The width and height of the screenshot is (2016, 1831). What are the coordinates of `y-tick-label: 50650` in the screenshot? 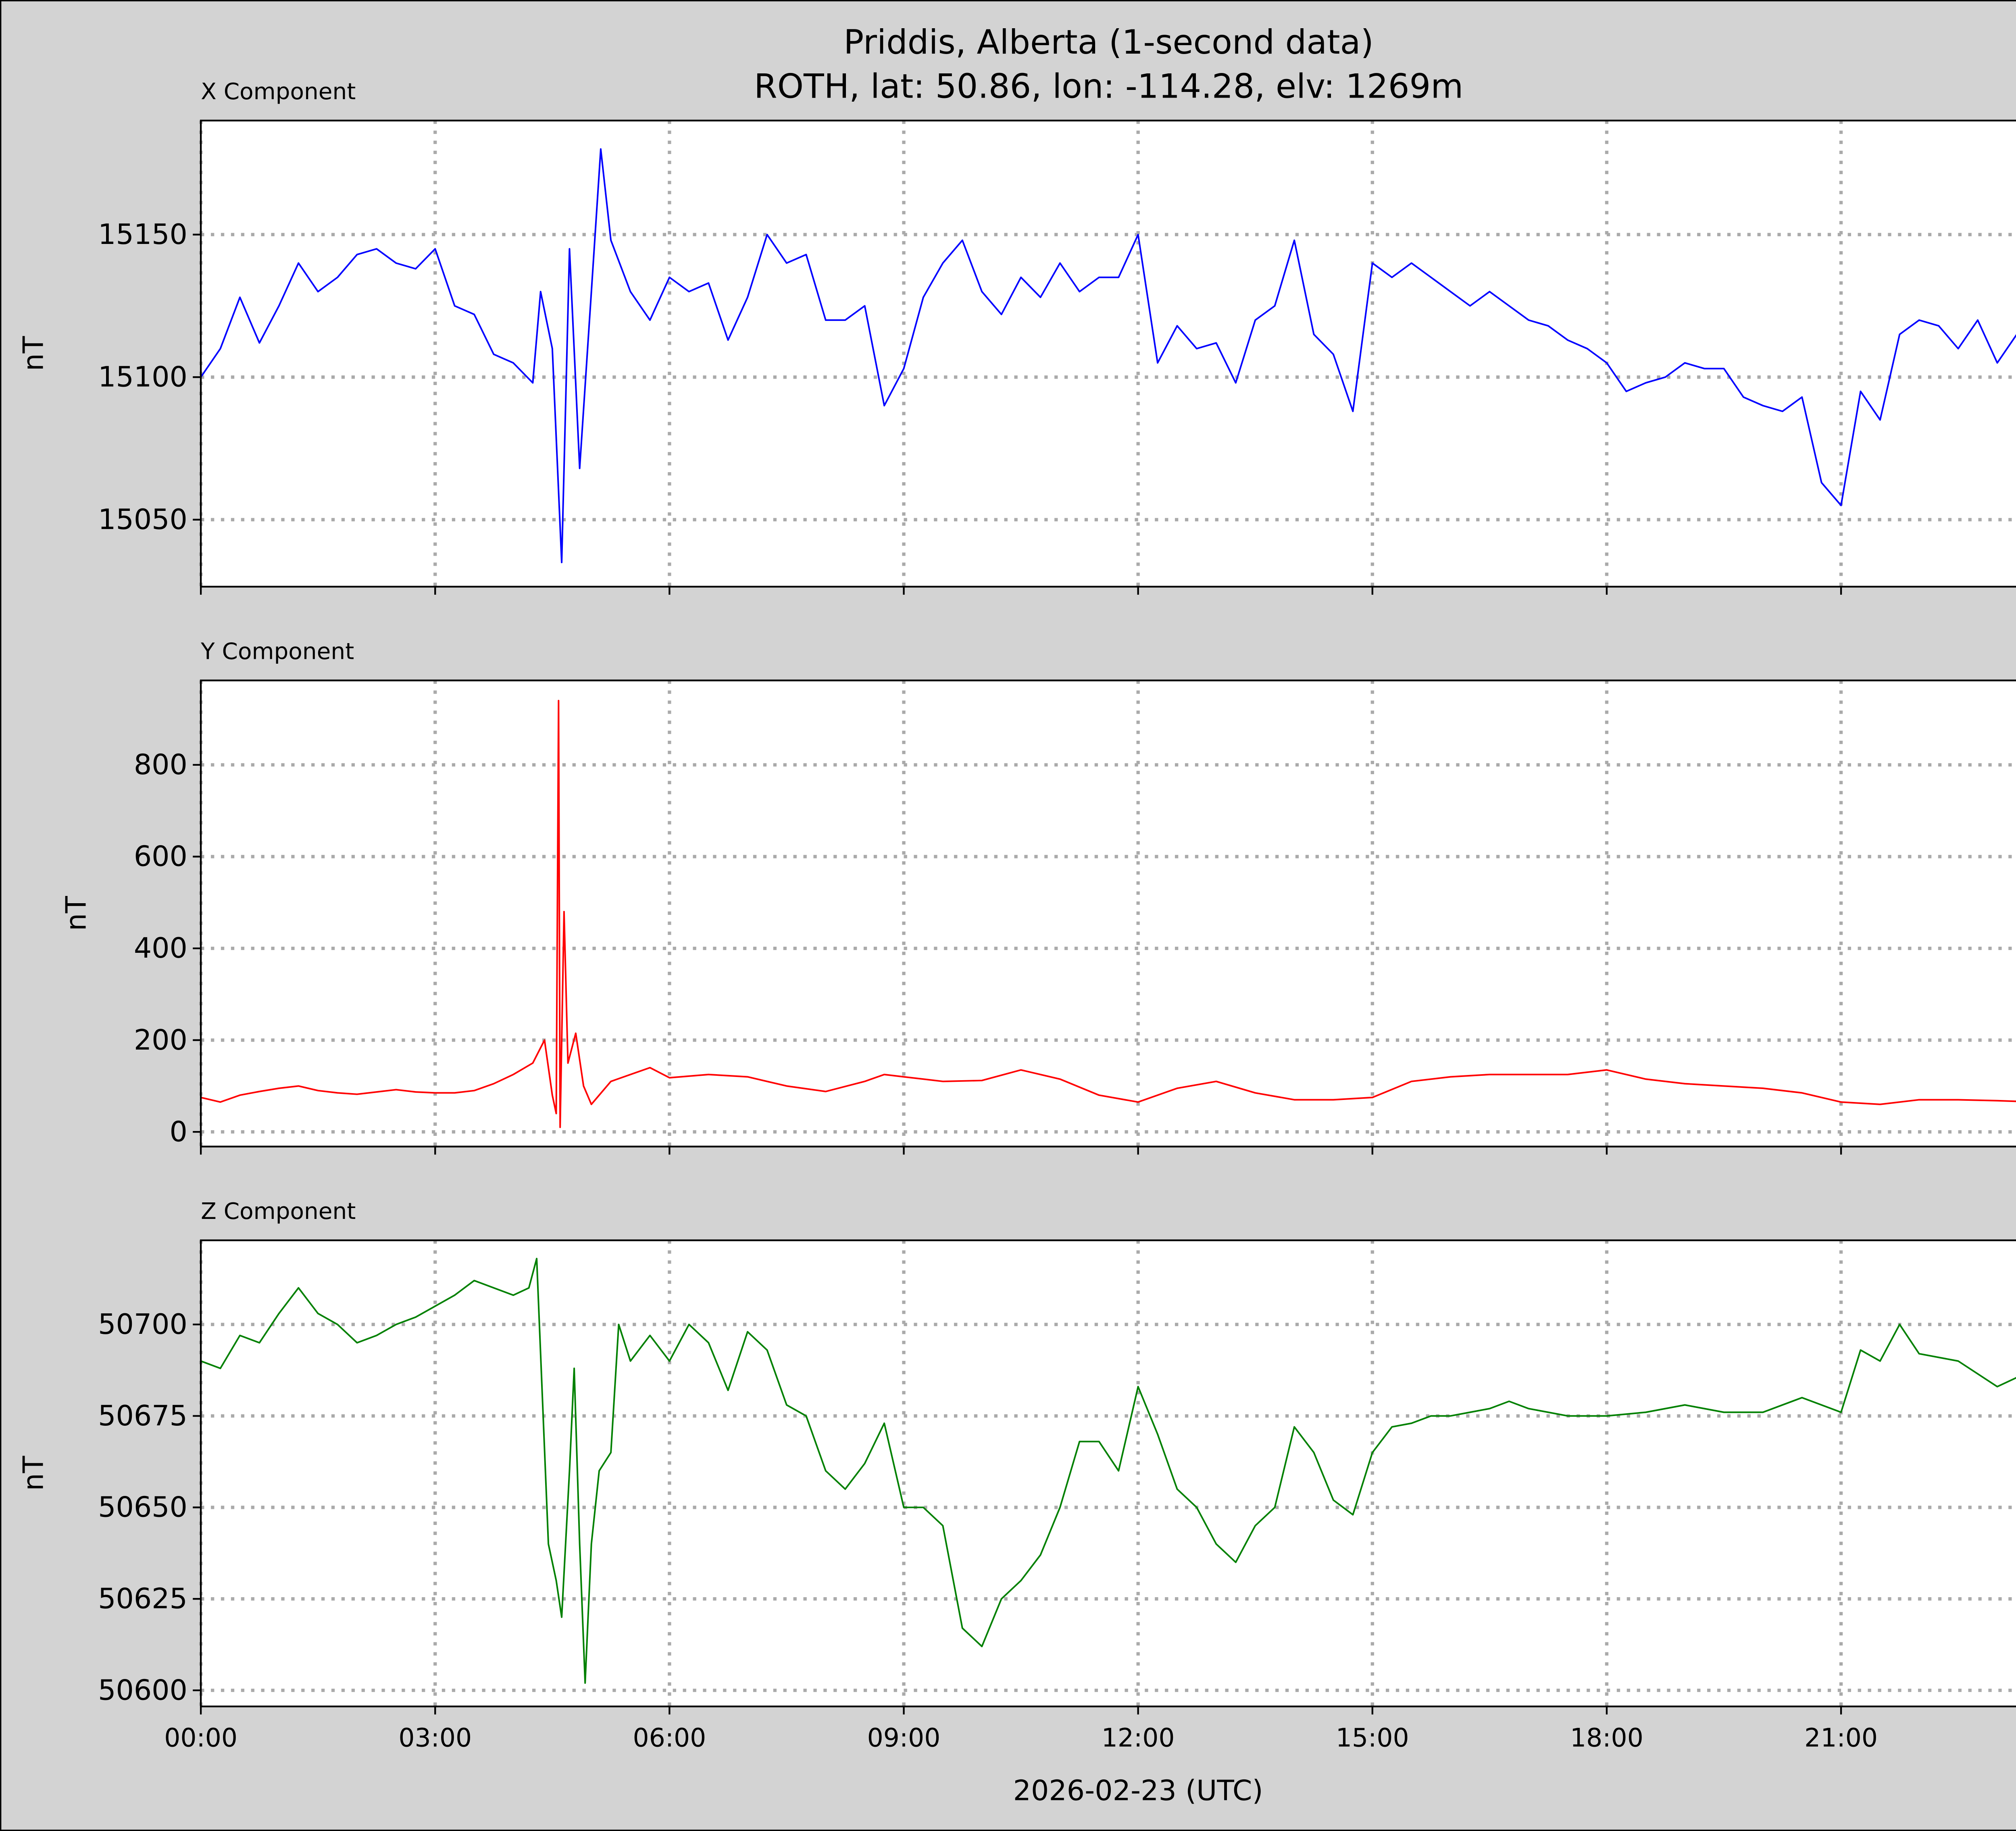 It's located at (142, 1507).